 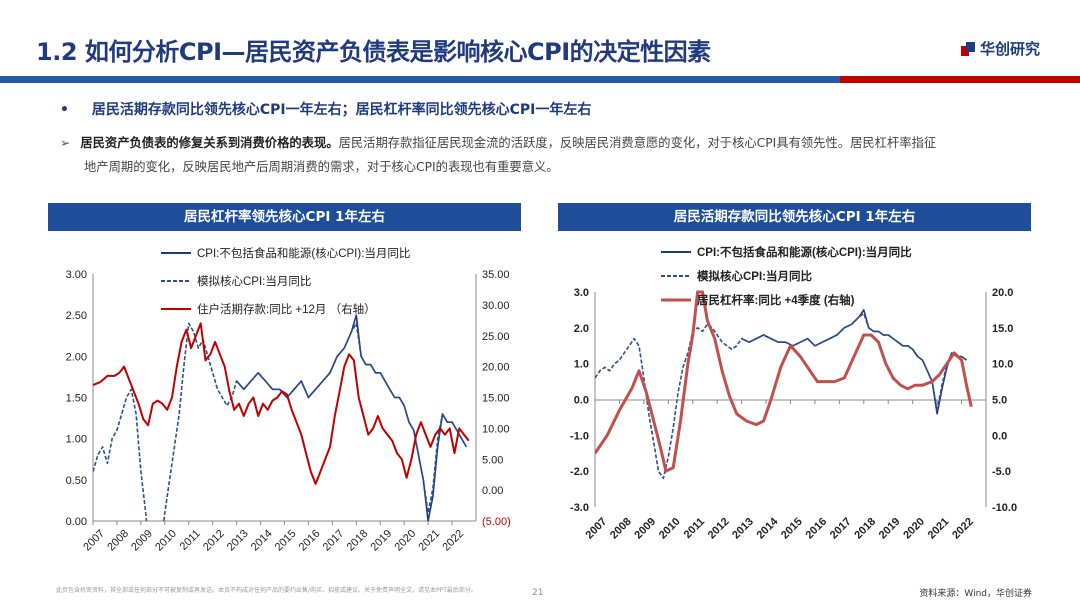 What do you see at coordinates (621, 529) in the screenshot?
I see `c2-x-tick-label: 2008` at bounding box center [621, 529].